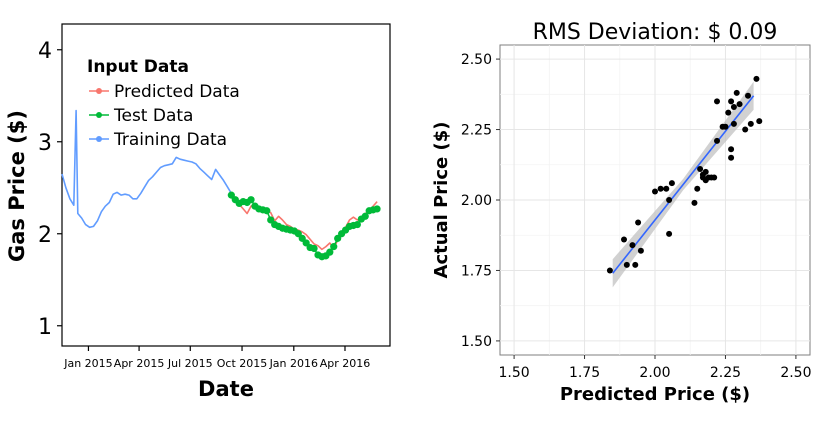 This screenshot has width=835, height=423. Describe the element at coordinates (45, 327) in the screenshot. I see `y-tick-label: 1` at that location.